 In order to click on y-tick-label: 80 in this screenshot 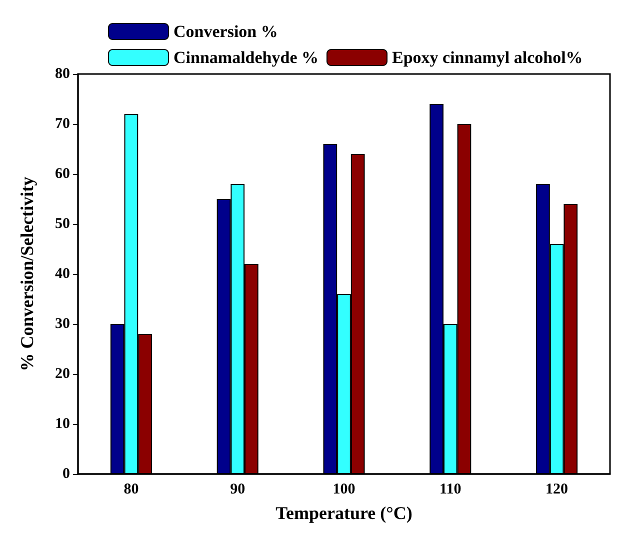, I will do `click(62, 74)`.